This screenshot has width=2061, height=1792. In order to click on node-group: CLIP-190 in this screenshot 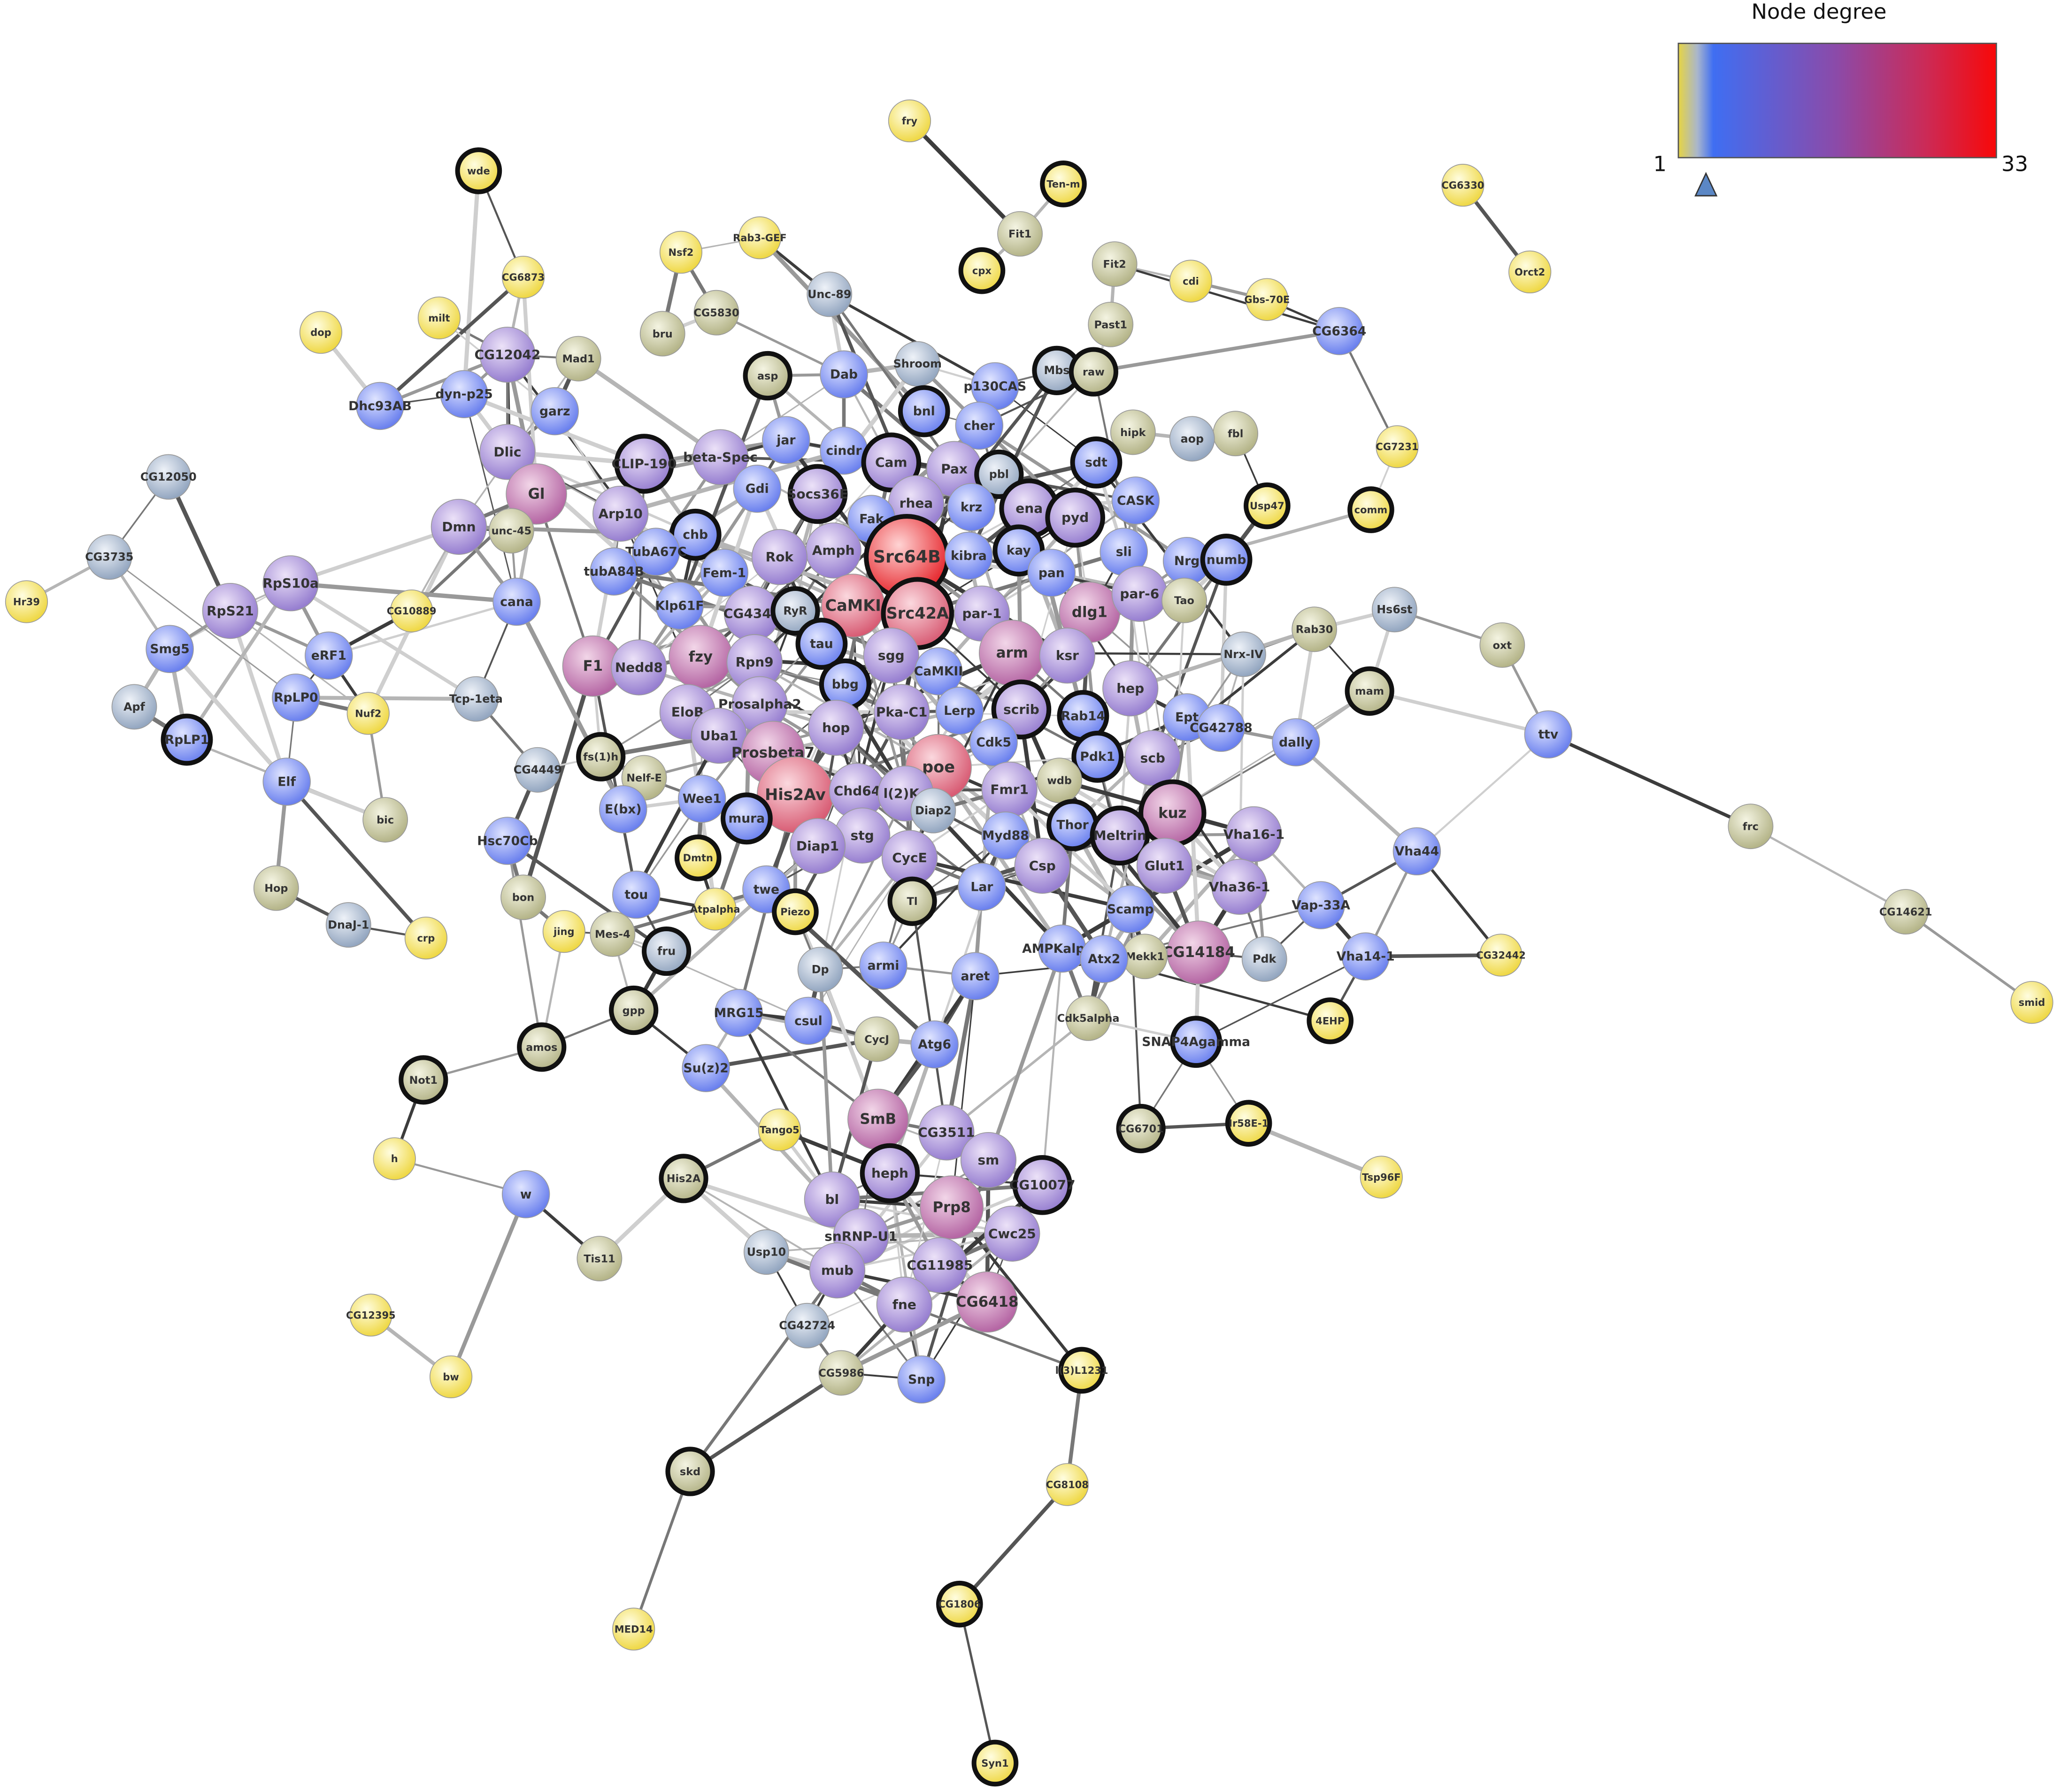, I will do `click(644, 464)`.